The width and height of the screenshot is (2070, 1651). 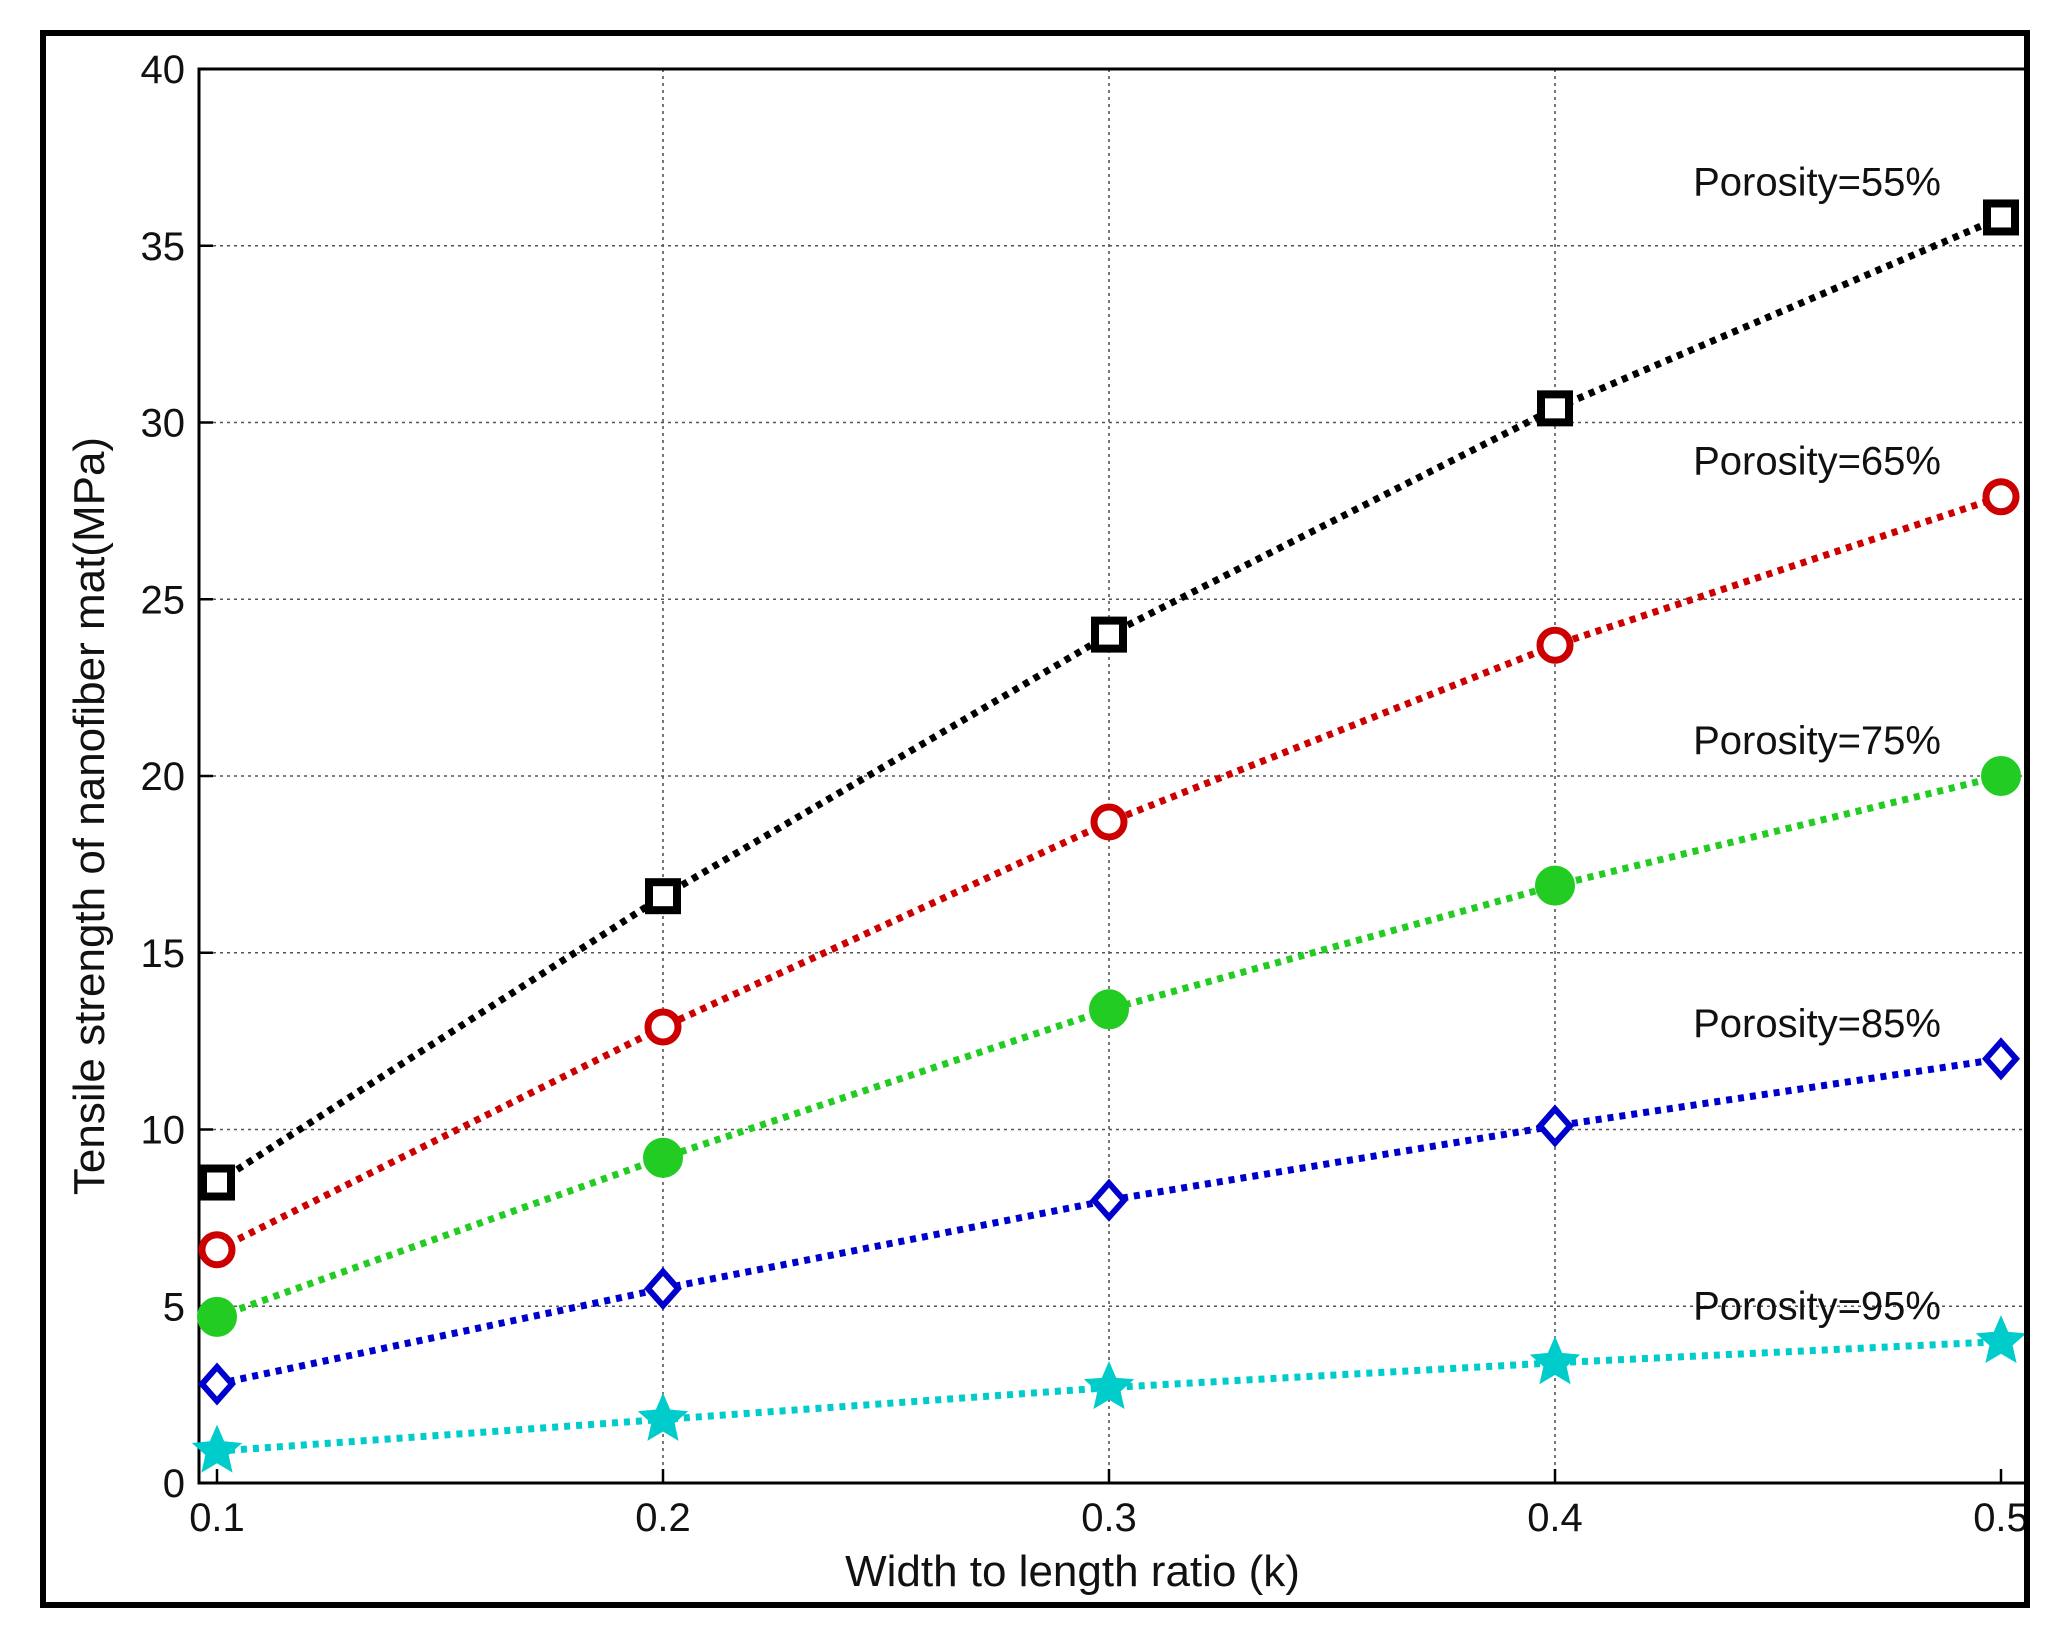 What do you see at coordinates (1555, 1518) in the screenshot?
I see `x-tick-label: 0.4` at bounding box center [1555, 1518].